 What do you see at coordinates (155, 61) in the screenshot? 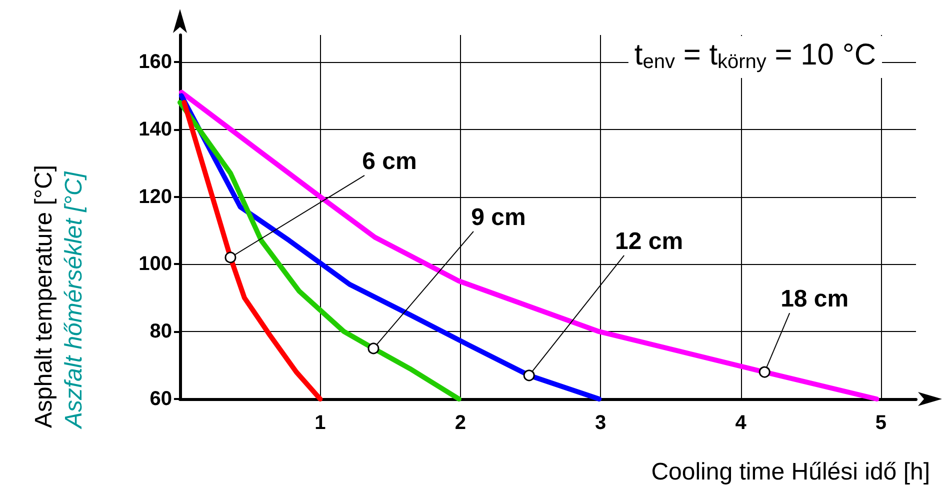
I see `y-tick-label: 160` at bounding box center [155, 61].